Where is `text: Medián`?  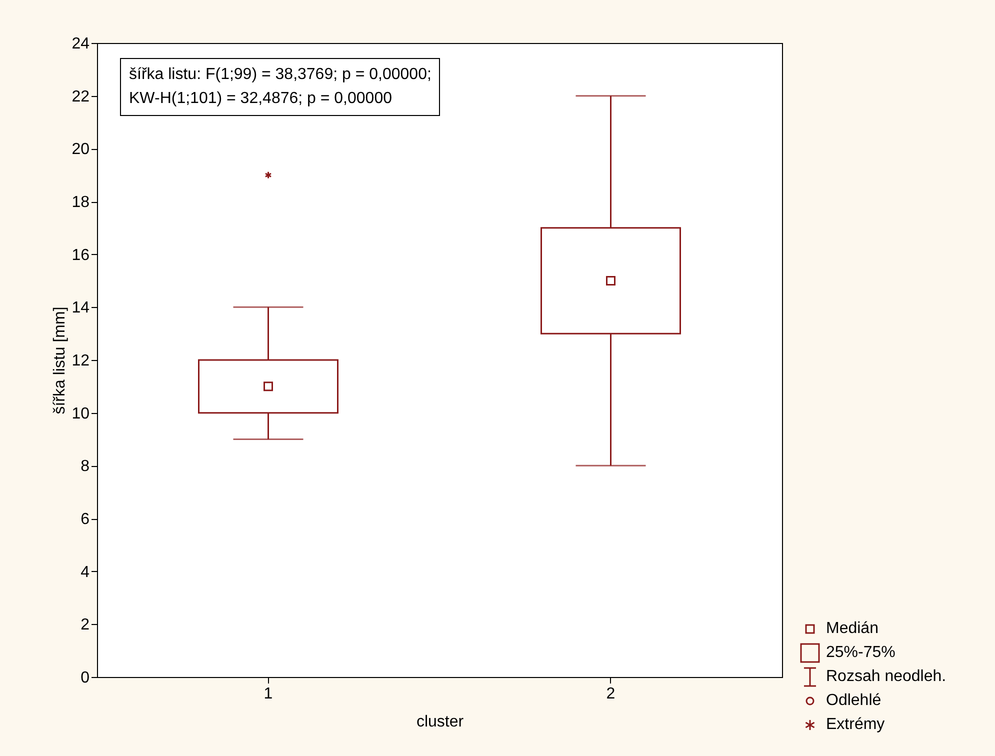
text: Medián is located at coordinates (852, 629).